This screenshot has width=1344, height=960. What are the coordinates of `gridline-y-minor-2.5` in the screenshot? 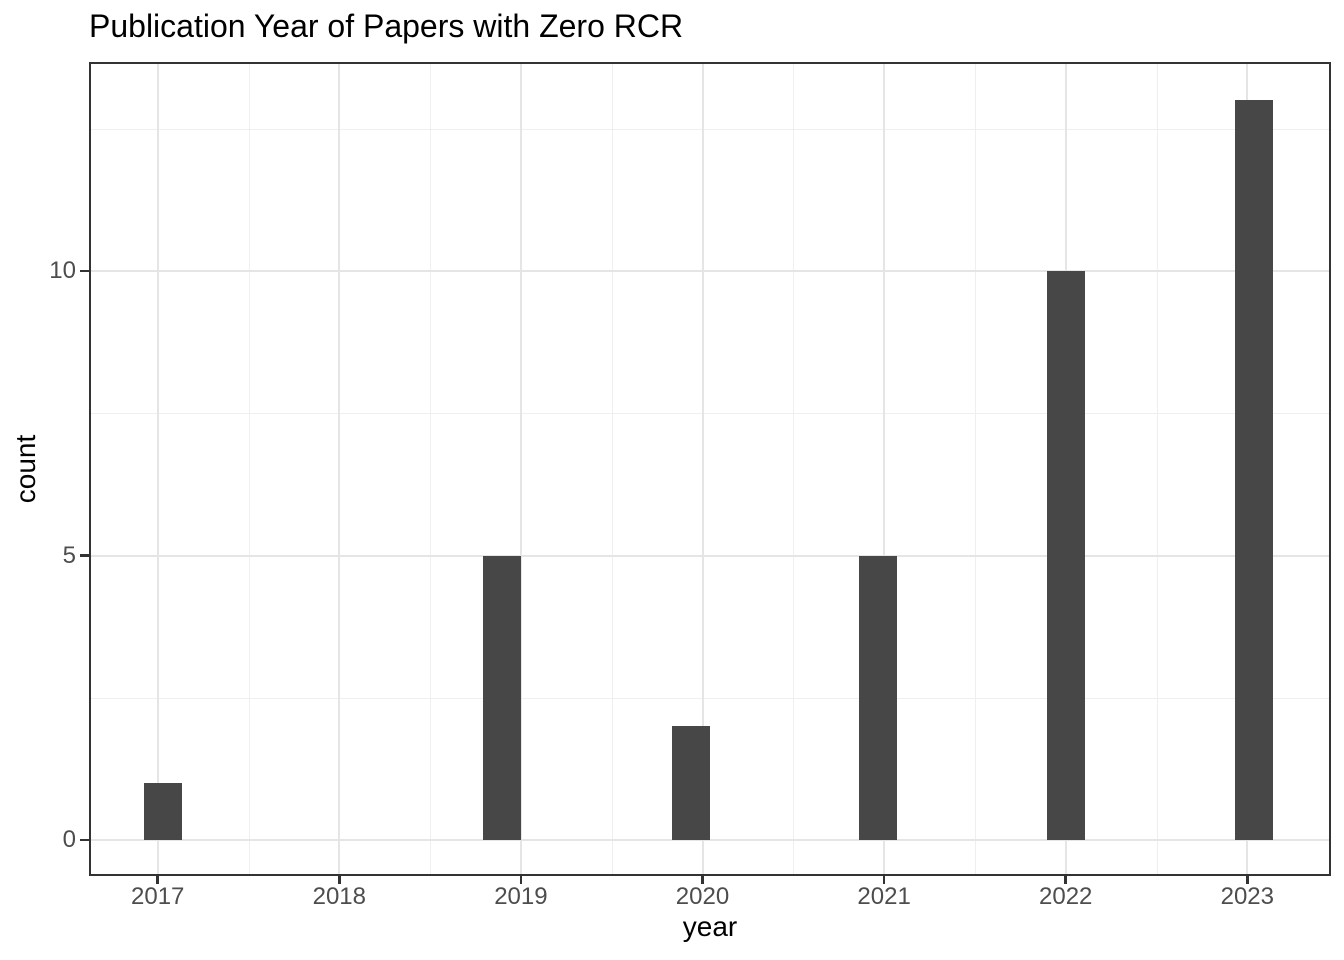 It's located at (710, 698).